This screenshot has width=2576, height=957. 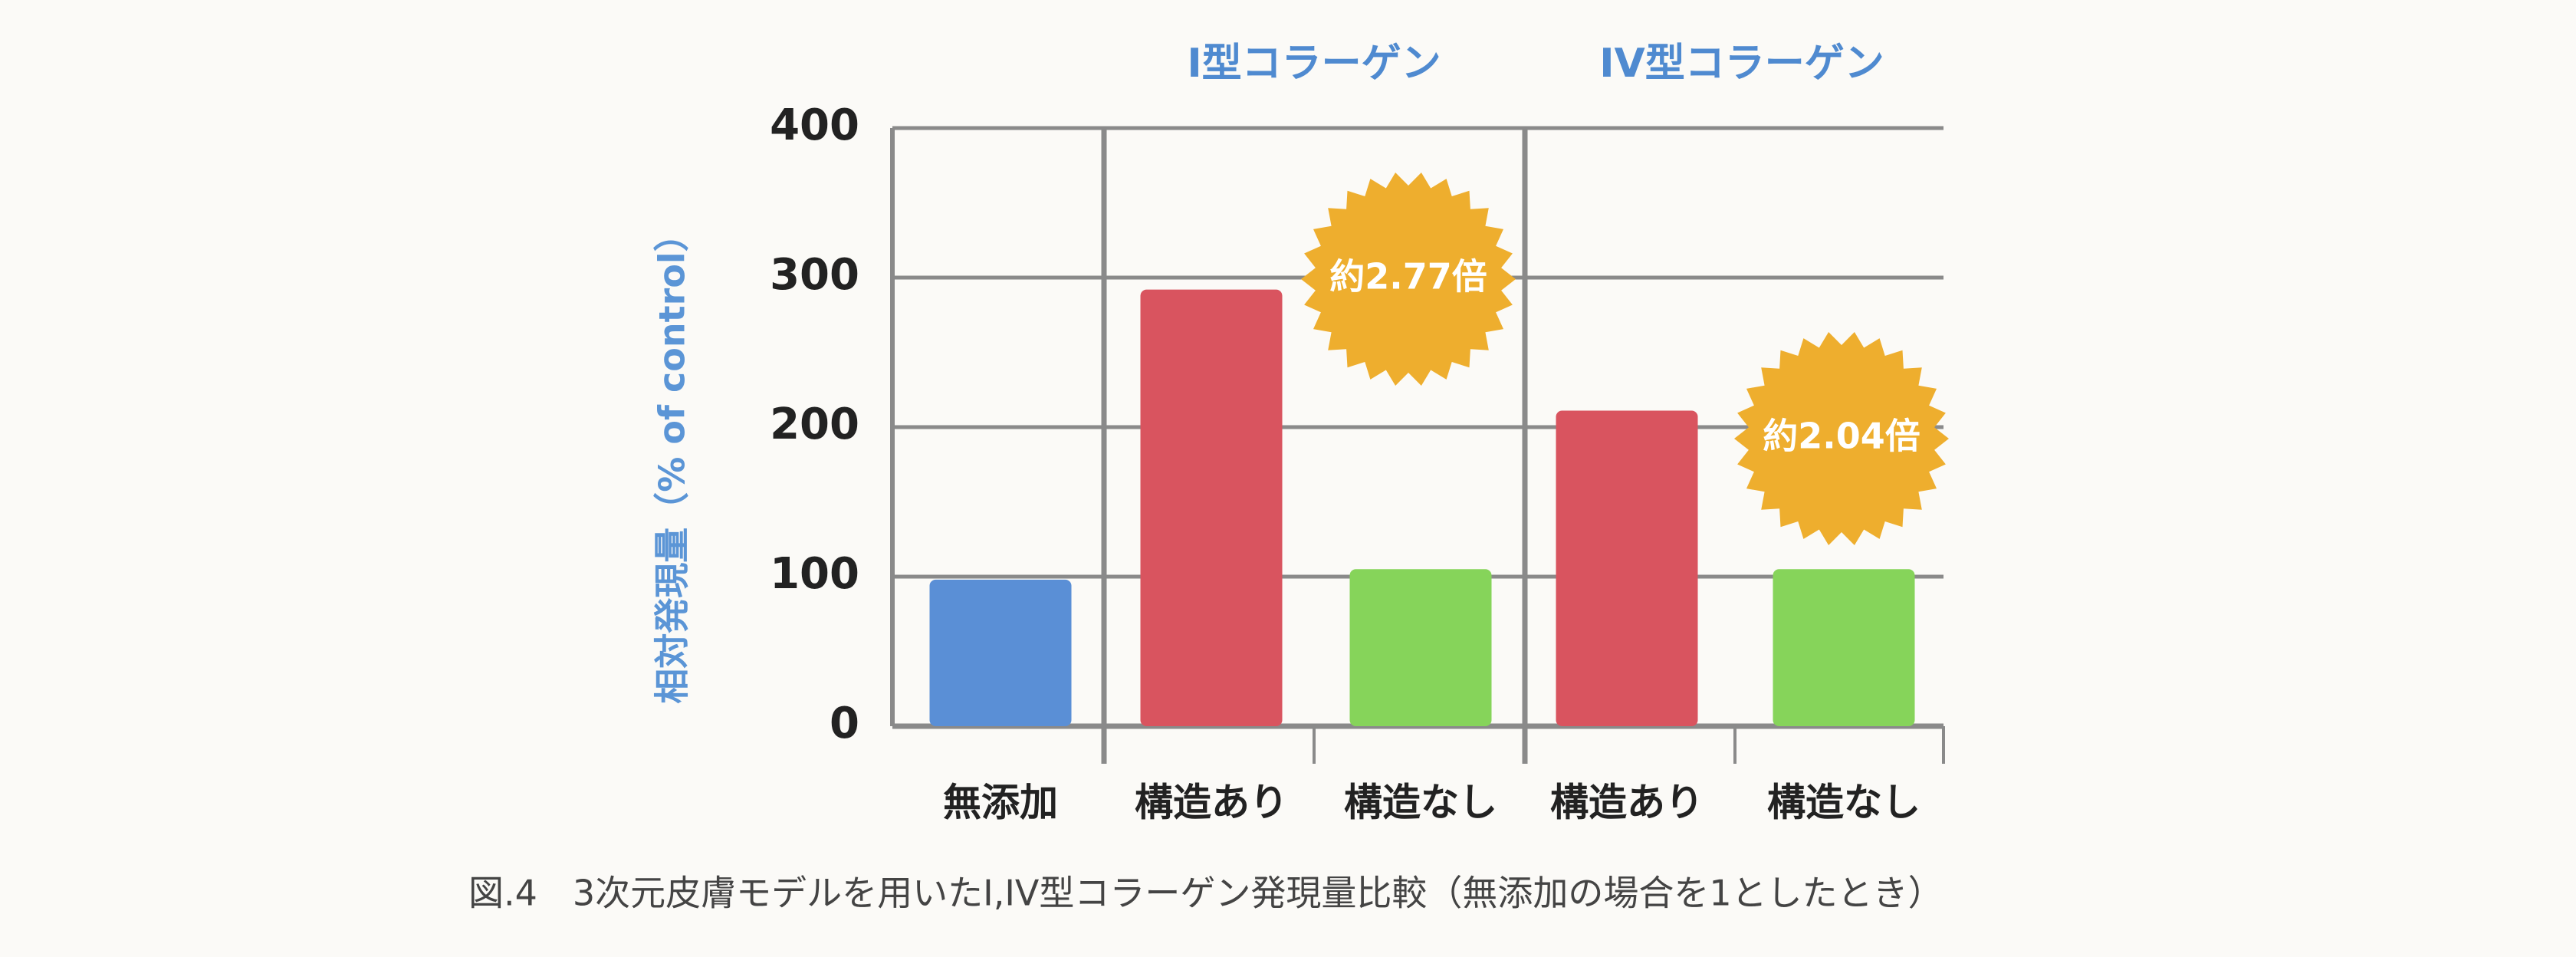 What do you see at coordinates (1408, 277) in the screenshot?
I see `badge-label: 約2.77倍` at bounding box center [1408, 277].